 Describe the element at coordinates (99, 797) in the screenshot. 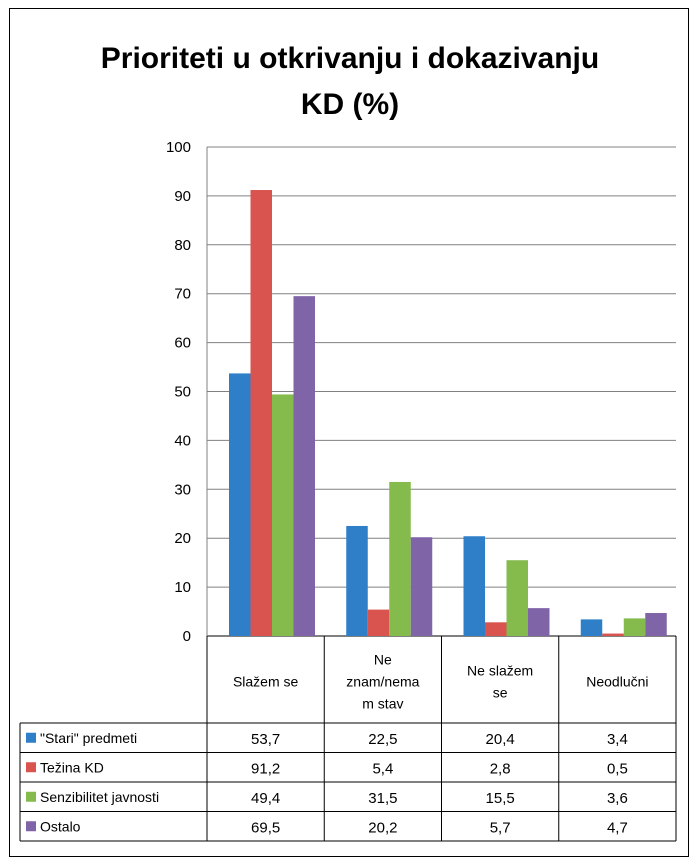

I see `legend-label: Senzibilitet javnosti` at that location.